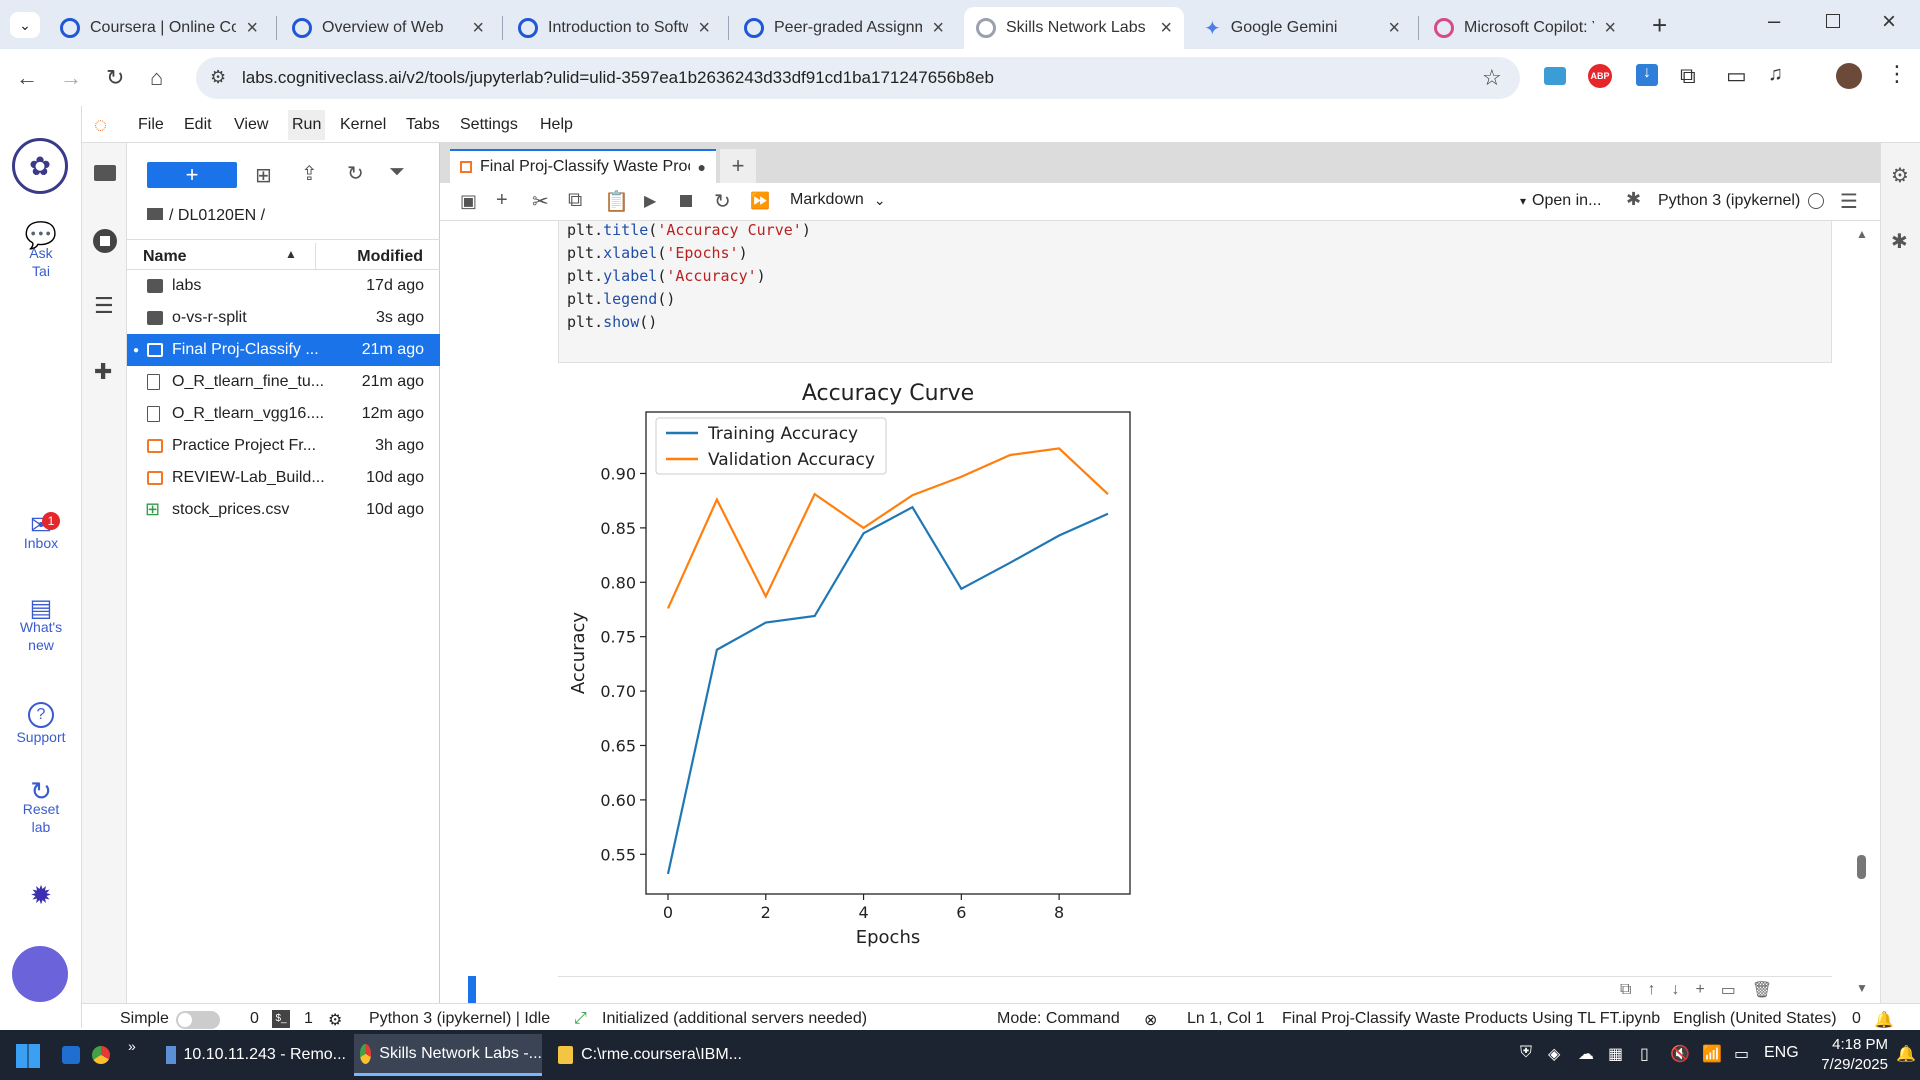  I want to click on battery-icon: ▭, so click(1742, 1054).